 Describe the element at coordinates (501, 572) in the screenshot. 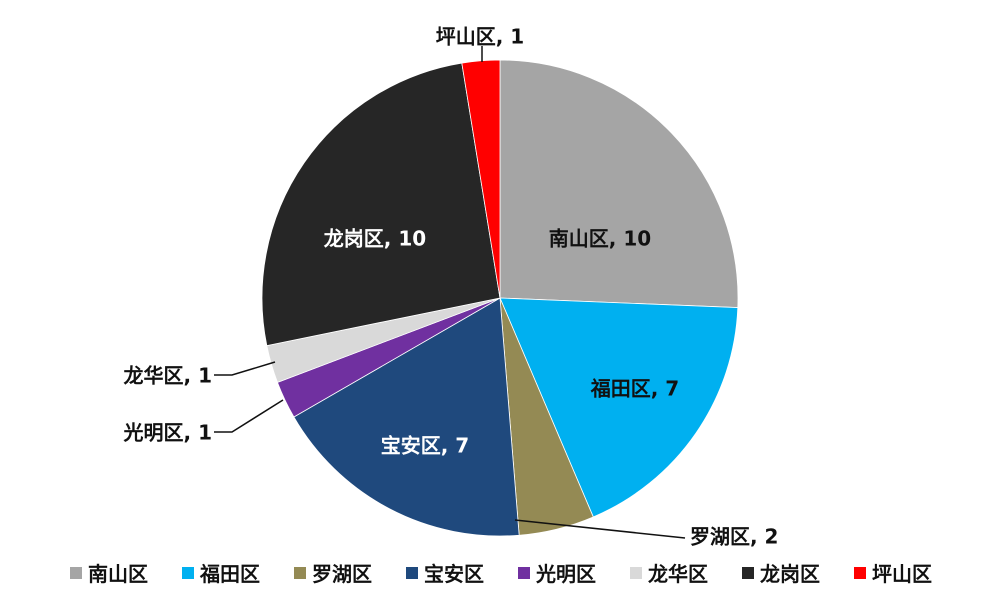

I see `legend: 南山区 福田区 罗湖区 宝安区 光明区 龙华区 龙岗区 坪山区` at that location.